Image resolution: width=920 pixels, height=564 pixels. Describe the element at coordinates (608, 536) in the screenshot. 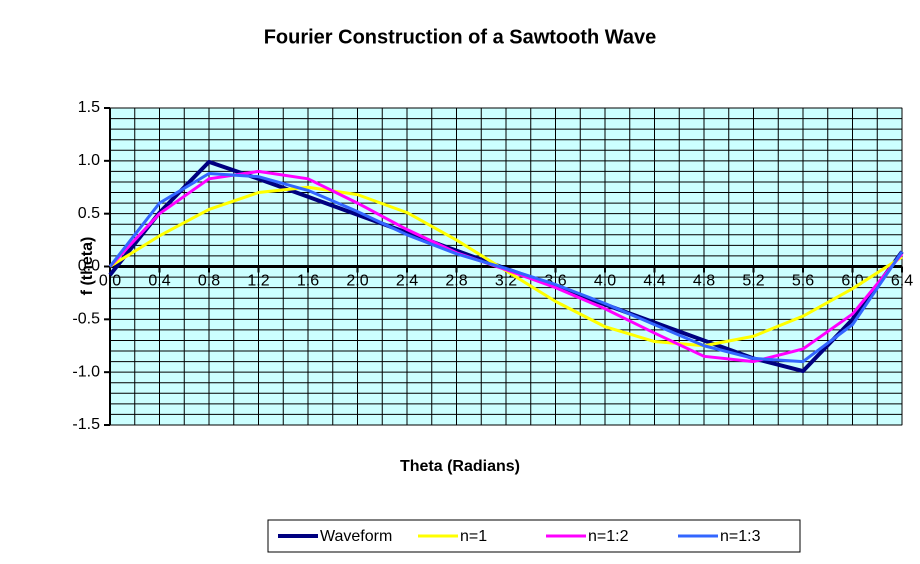

I see `legend-label: n=1:2` at that location.